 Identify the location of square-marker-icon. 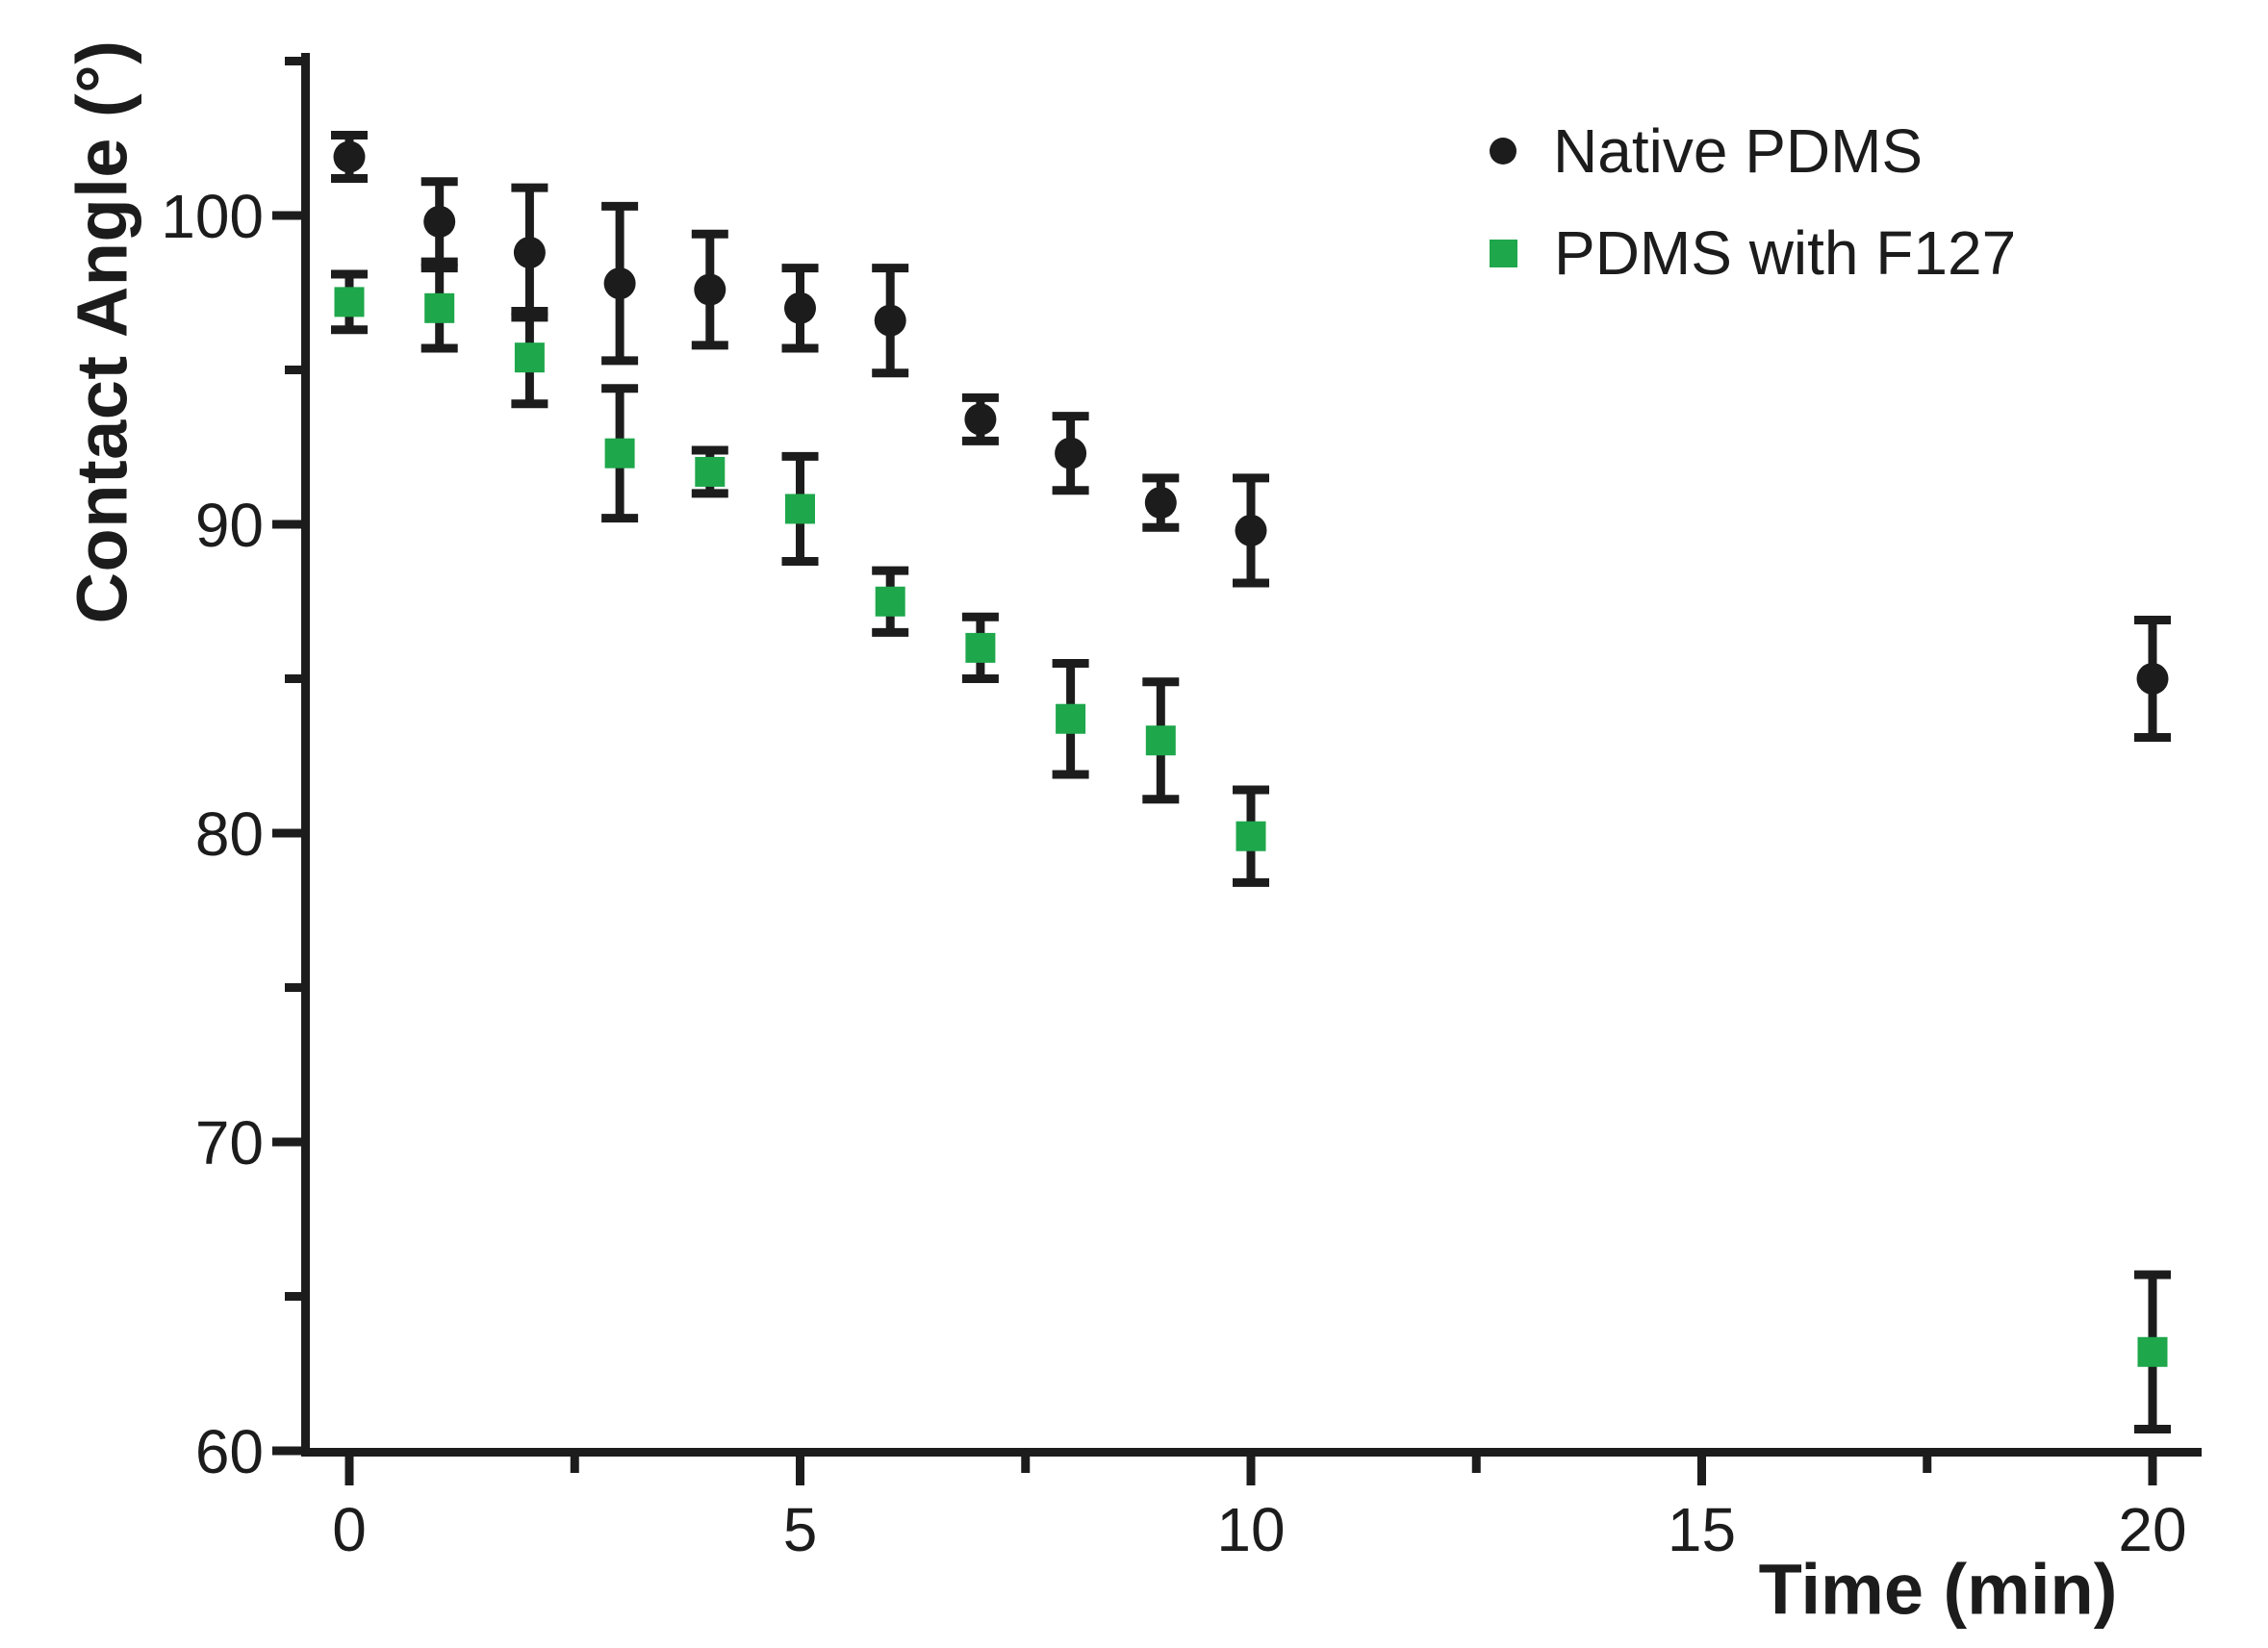
(1504, 253).